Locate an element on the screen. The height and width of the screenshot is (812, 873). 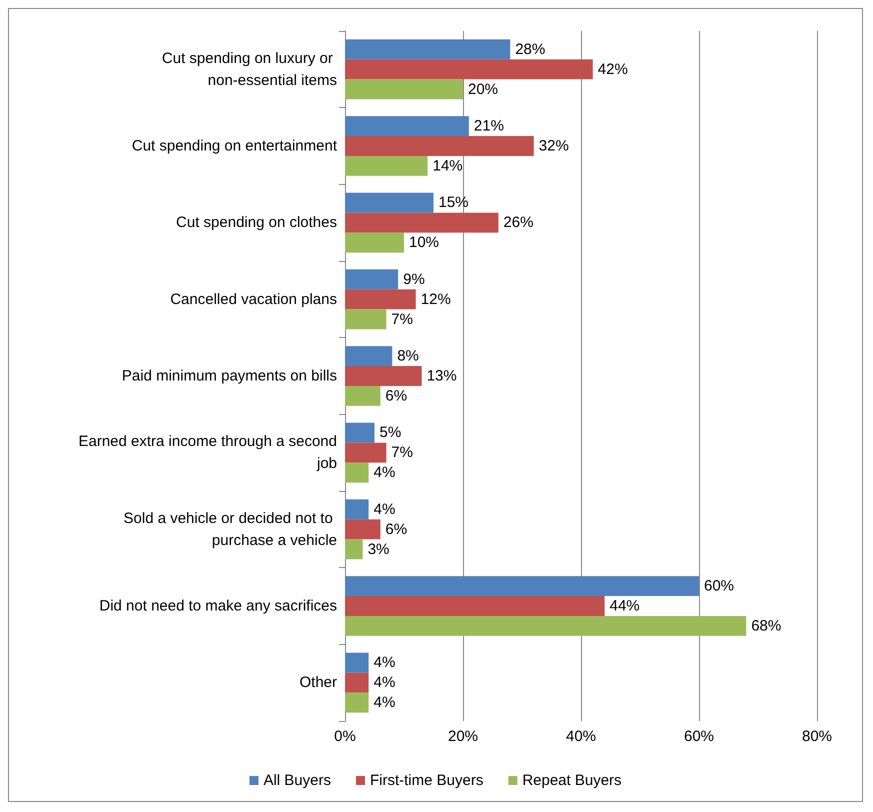
y-tick-label: Paid minimum payments on bills is located at coordinates (229, 376).